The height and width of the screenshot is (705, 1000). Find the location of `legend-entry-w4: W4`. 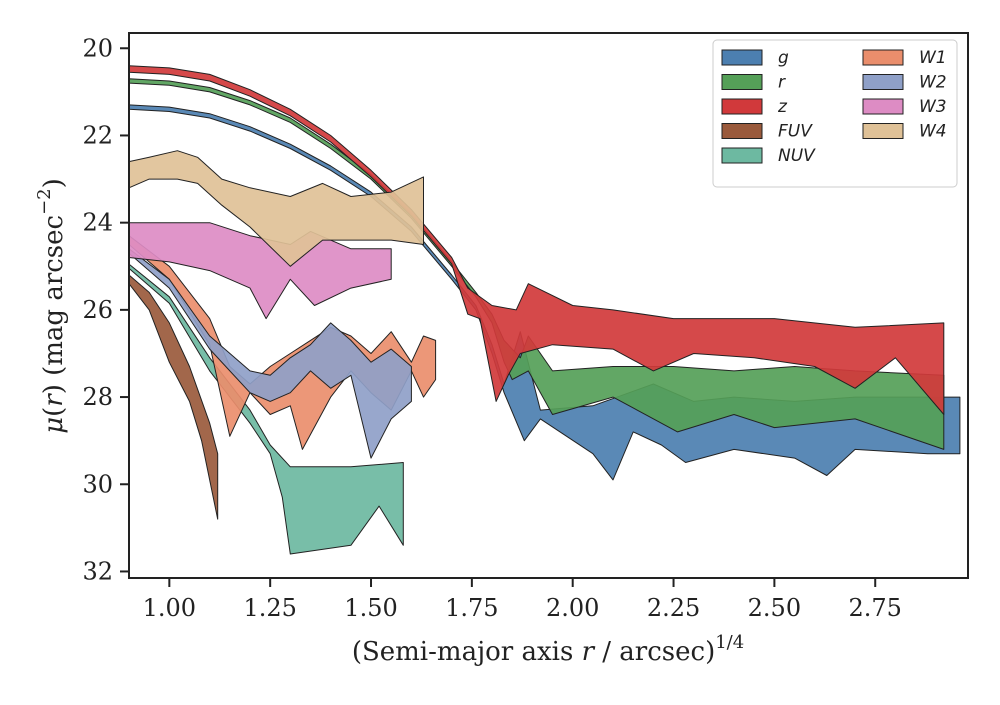

legend-entry-w4: W4 is located at coordinates (904, 132).